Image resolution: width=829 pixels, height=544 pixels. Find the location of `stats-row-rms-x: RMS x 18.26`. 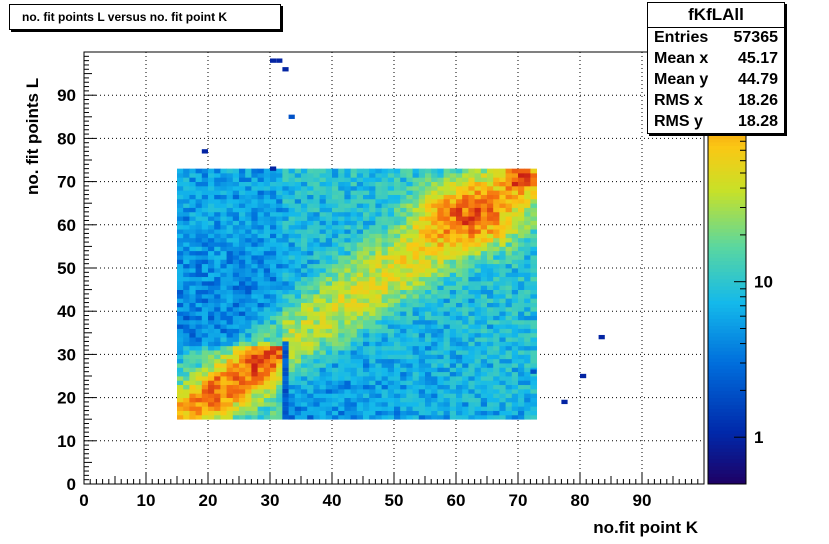

stats-row-rms-x: RMS x 18.26 is located at coordinates (716, 102).